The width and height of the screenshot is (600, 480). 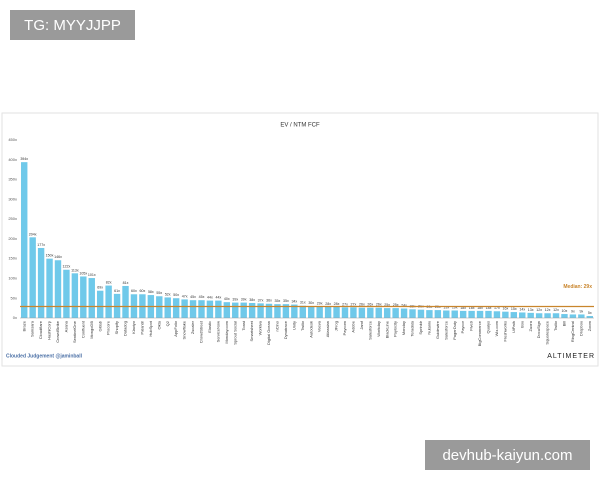 I want to click on x-tick-label: HashiCorp, so click(x=49, y=330).